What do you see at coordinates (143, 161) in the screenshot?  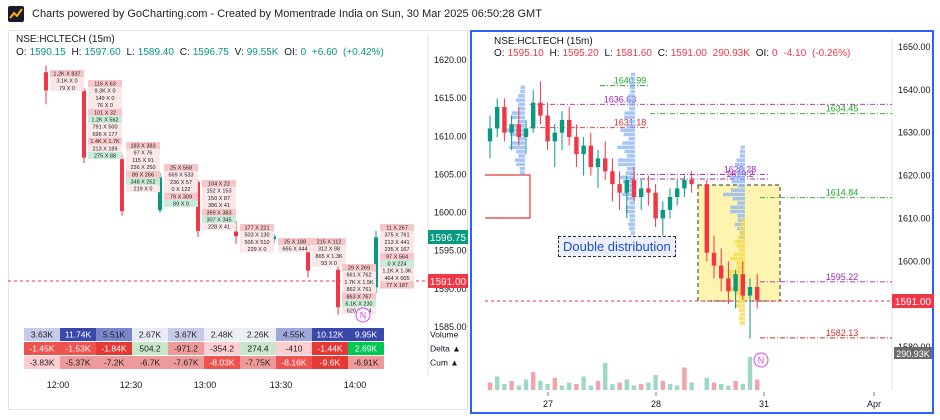 I see `footprint-cell: 115 X 91` at bounding box center [143, 161].